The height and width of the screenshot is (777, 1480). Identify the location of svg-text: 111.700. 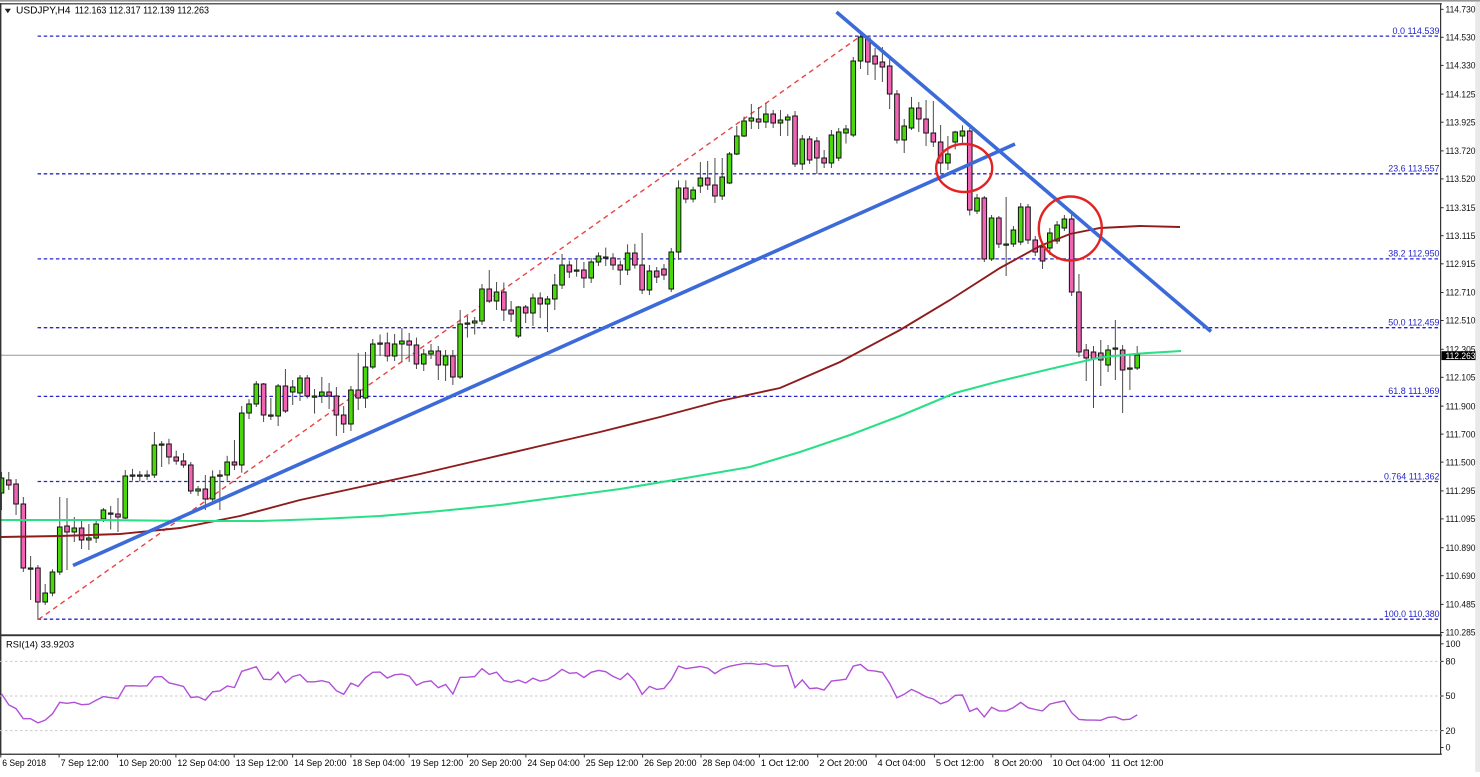
(1461, 434).